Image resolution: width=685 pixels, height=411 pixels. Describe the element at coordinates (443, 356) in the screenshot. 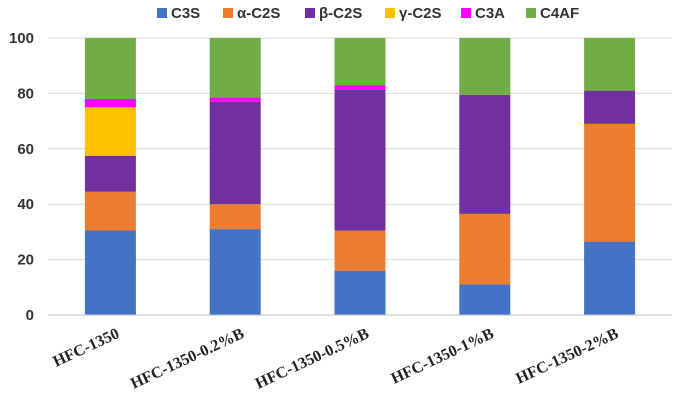

I see `x-tick-label: HFC-1350-1%B` at that location.